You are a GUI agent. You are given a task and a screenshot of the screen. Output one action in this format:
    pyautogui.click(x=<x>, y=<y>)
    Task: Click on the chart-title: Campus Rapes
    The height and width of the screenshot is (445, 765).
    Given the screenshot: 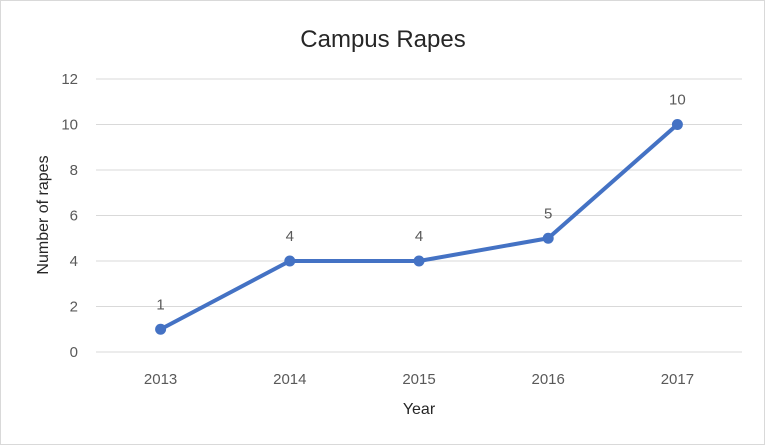 What is the action you would take?
    pyautogui.click(x=382, y=39)
    